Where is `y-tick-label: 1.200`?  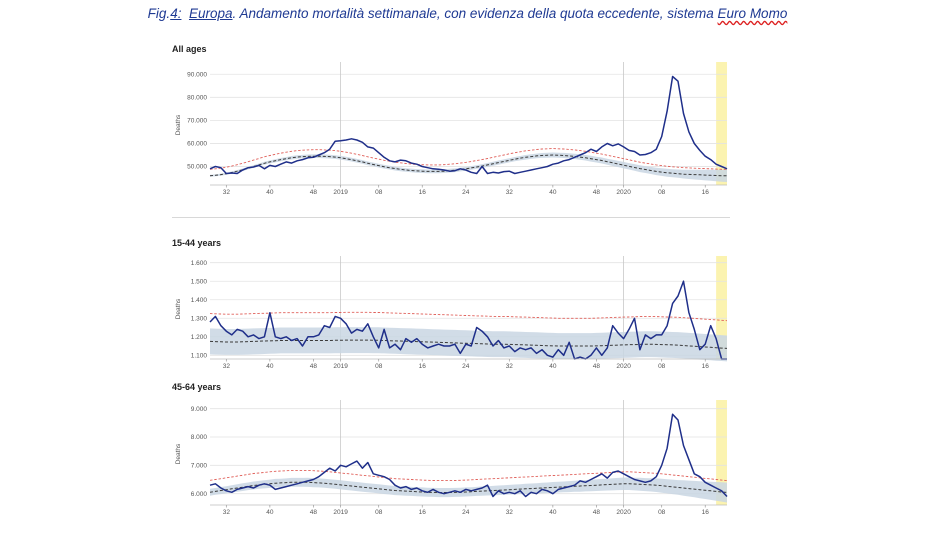 y-tick-label: 1.200 is located at coordinates (199, 337).